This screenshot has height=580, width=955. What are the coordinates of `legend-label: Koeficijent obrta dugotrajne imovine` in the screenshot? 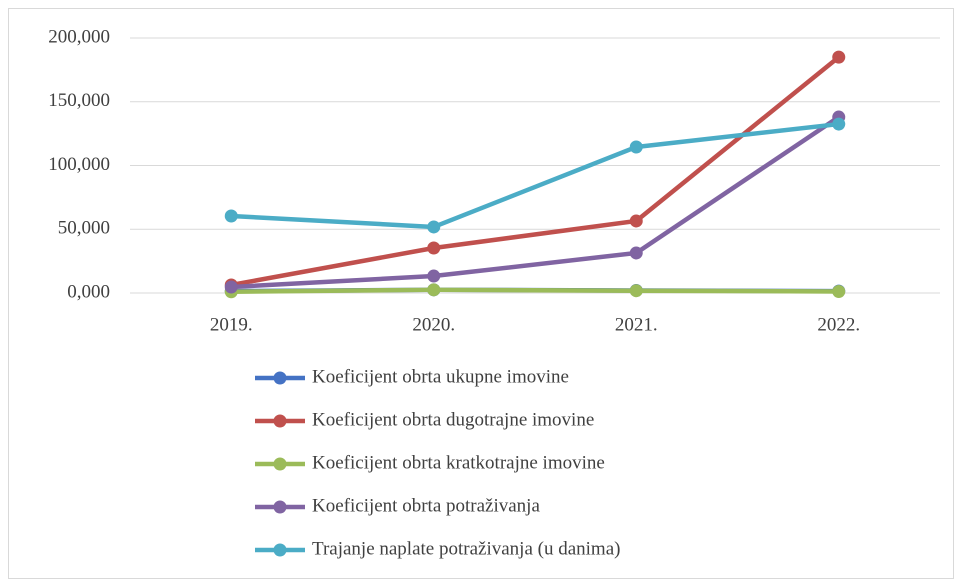 It's located at (453, 419).